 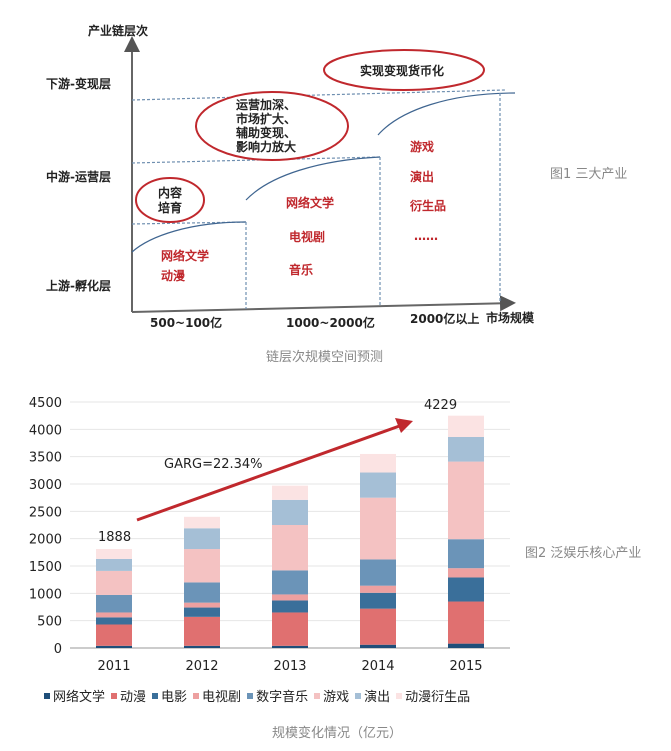 I want to click on y-tick-label: 1000, so click(x=45, y=594).